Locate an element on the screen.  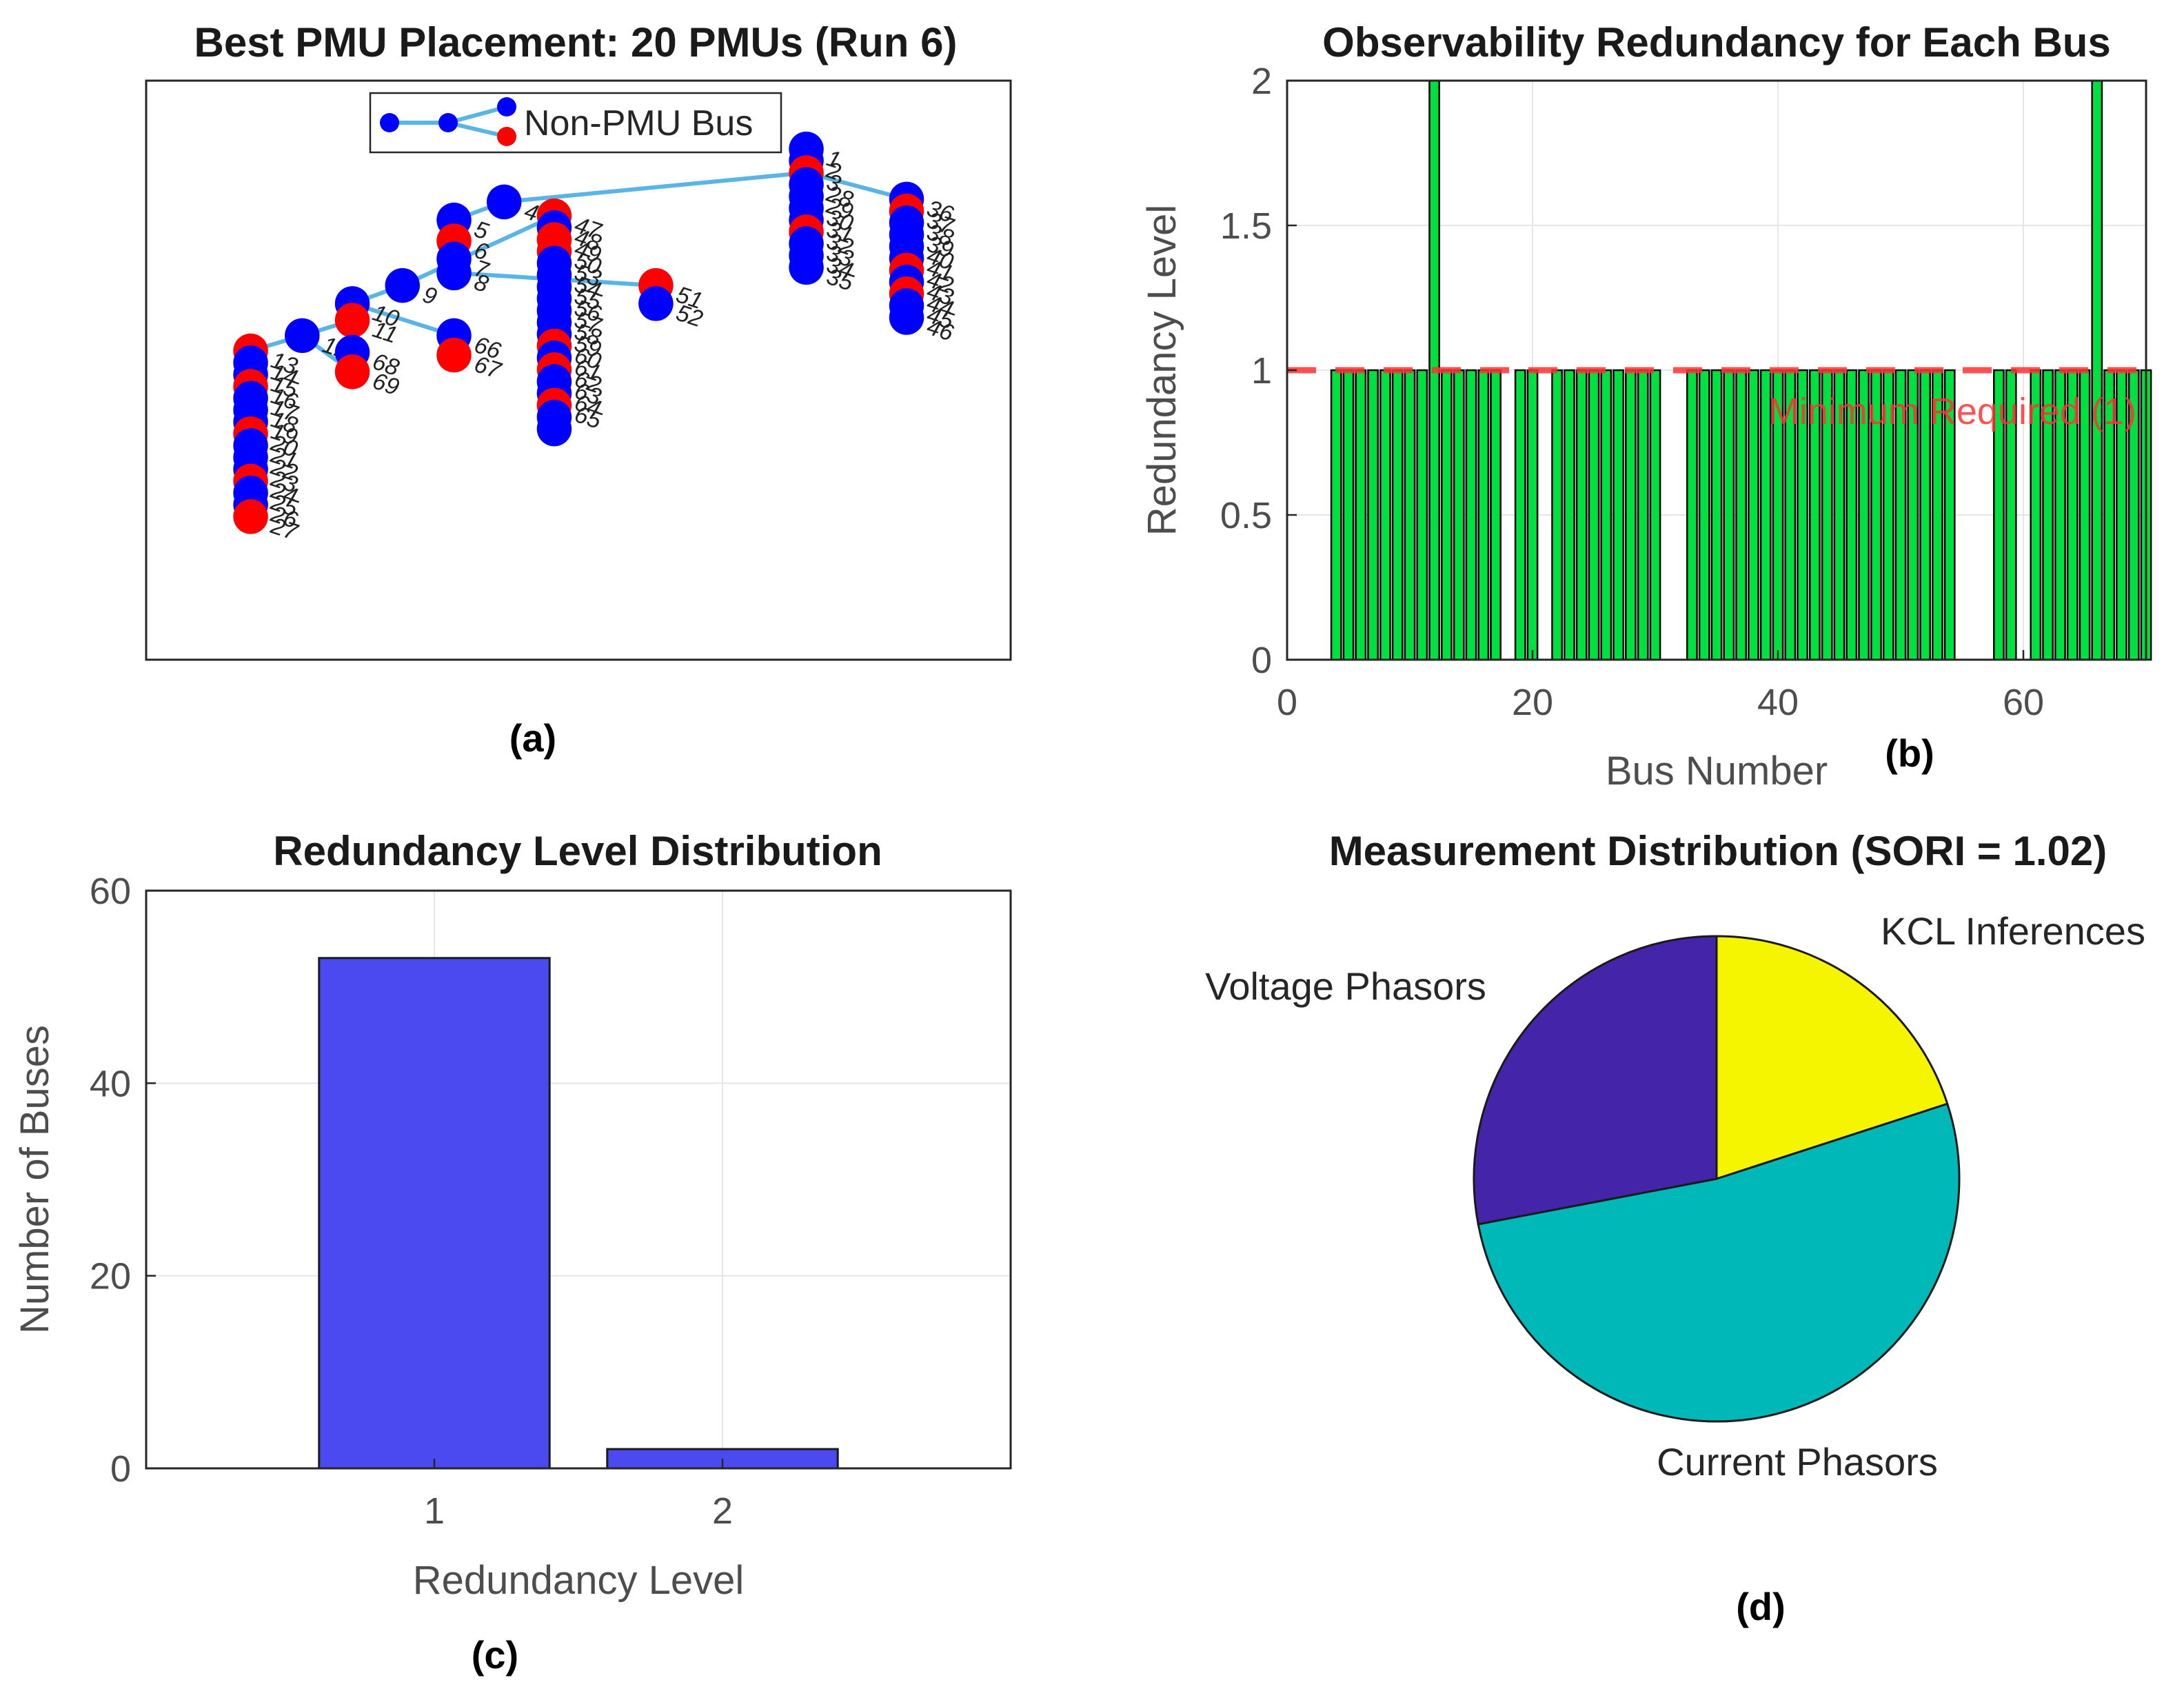
legend-label: Non-PMU Bus is located at coordinates (638, 123).